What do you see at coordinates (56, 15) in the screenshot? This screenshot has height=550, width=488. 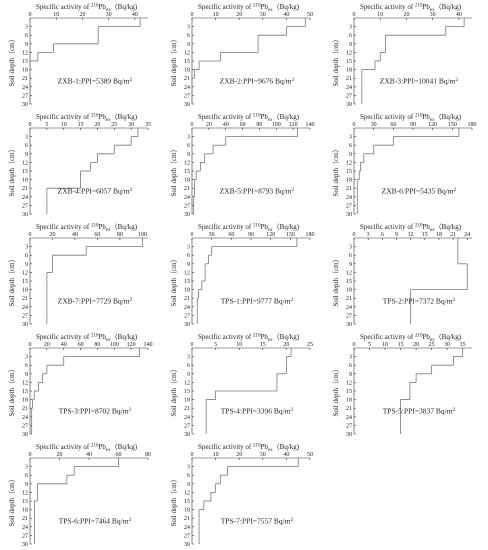 I see `x-tick-label: 10` at bounding box center [56, 15].